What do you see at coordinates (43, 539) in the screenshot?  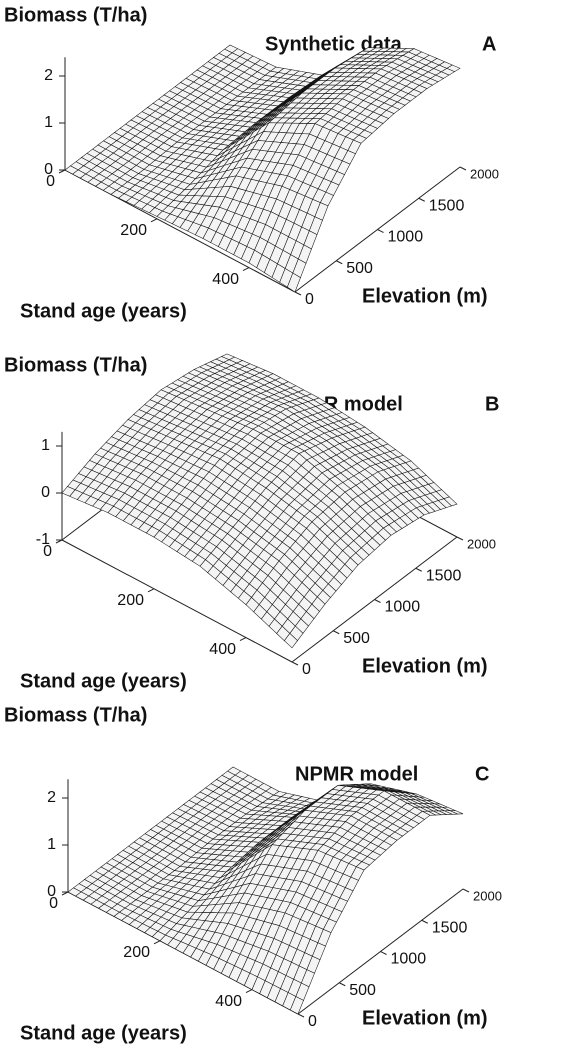 I see `z-tick-label: -1` at bounding box center [43, 539].